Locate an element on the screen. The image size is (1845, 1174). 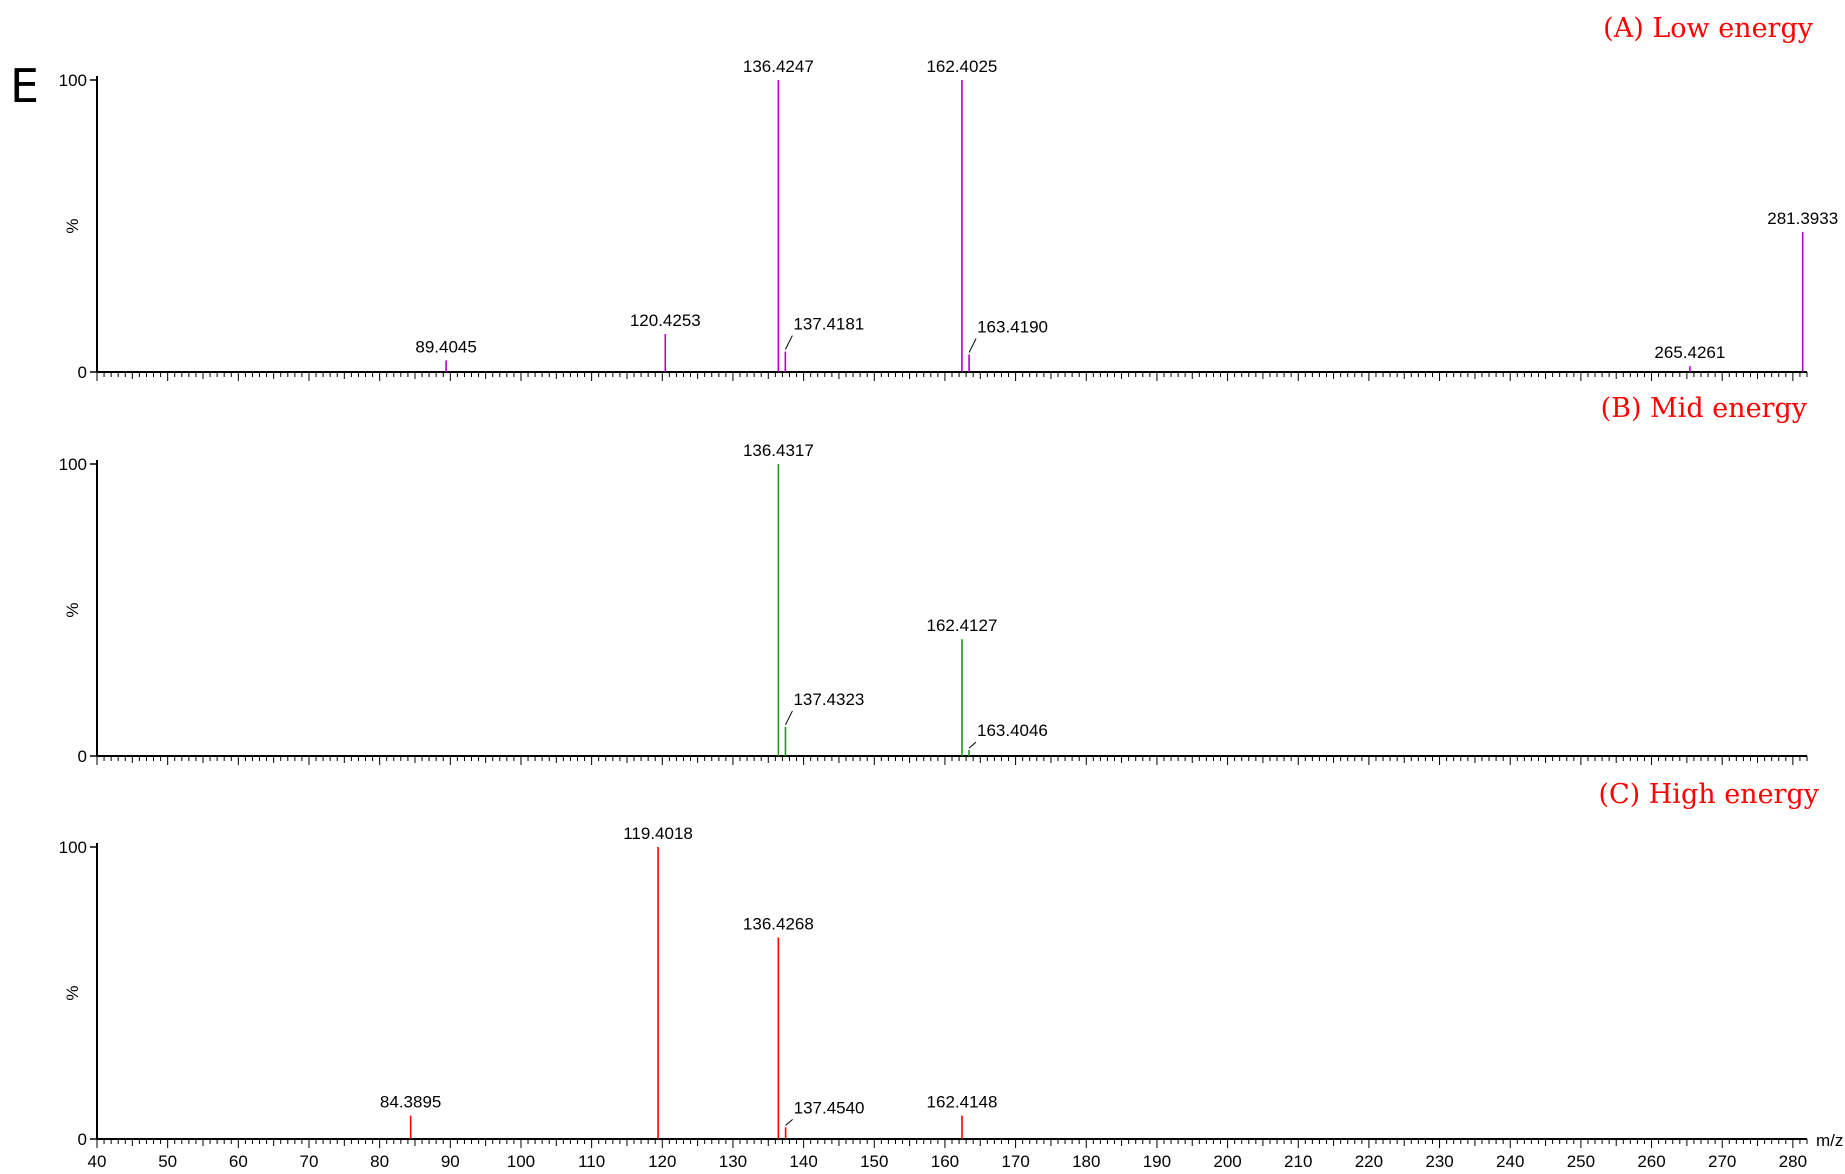
panel-a-peak-label: 163.4190 is located at coordinates (1012, 326).